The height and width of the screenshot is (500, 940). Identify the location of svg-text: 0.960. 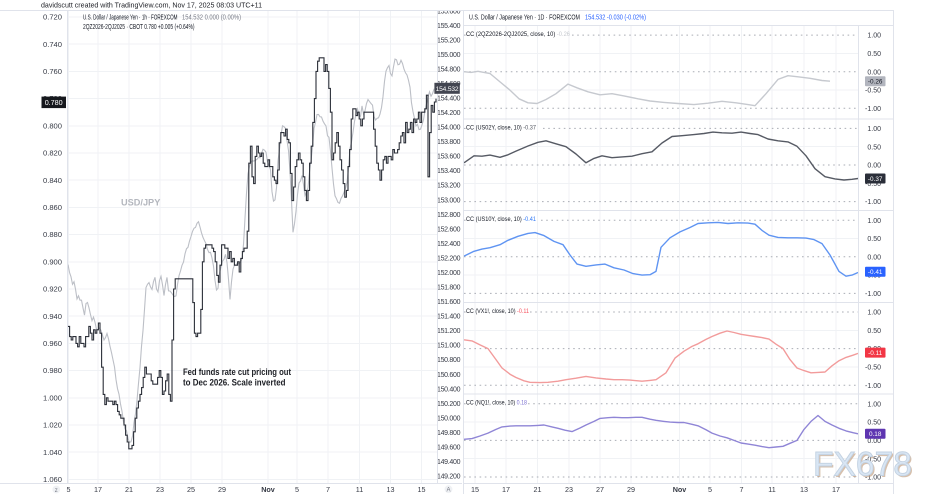
(52, 343).